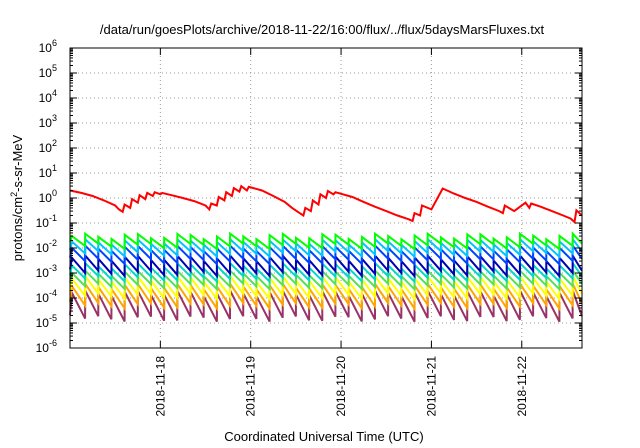 This screenshot has width=640, height=448. I want to click on y-tick-label: 10⁻⁴, so click(46, 296).